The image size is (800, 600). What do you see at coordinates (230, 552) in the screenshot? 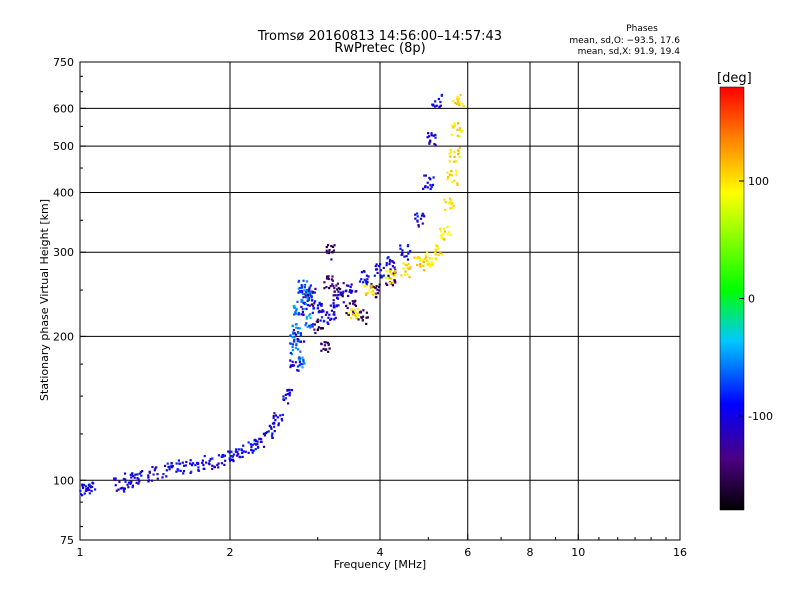
I see `x-tick-label: 2` at bounding box center [230, 552].